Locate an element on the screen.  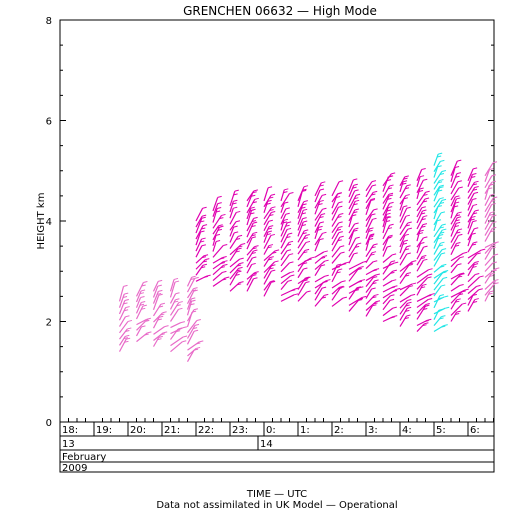
x-tick-label: 5: is located at coordinates (441, 430).